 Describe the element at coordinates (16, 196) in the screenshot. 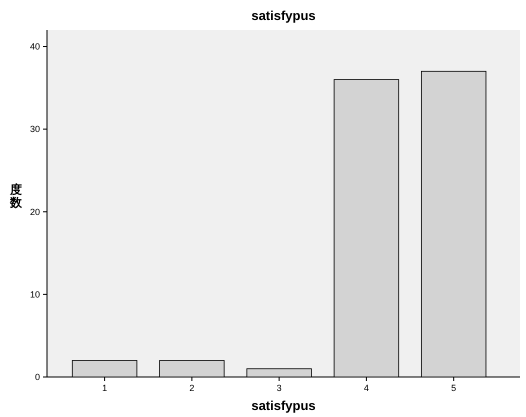

I see `y-axis-title: 度数` at that location.